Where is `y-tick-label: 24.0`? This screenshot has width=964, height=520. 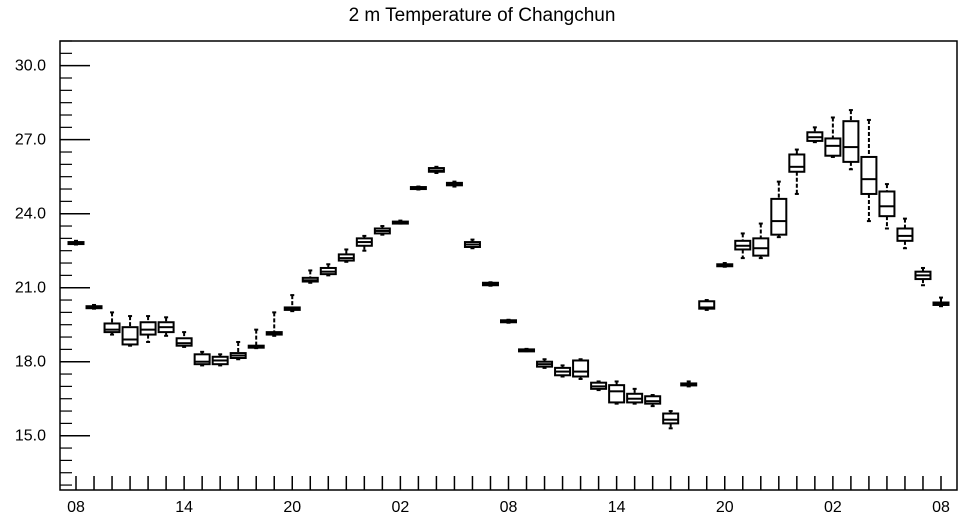 y-tick-label: 24.0 is located at coordinates (30, 214).